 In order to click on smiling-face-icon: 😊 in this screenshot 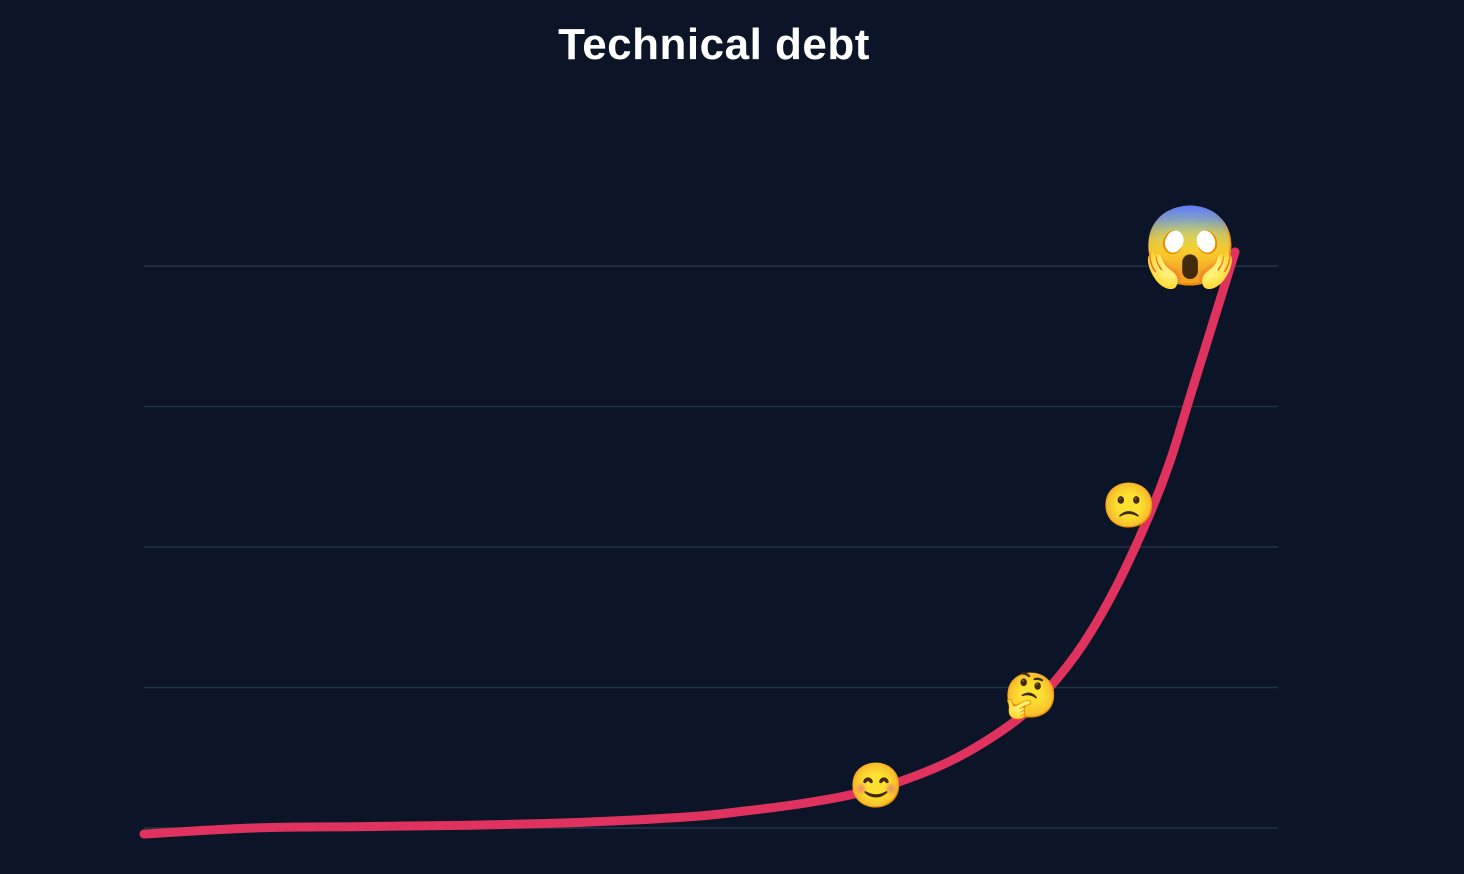, I will do `click(876, 785)`.